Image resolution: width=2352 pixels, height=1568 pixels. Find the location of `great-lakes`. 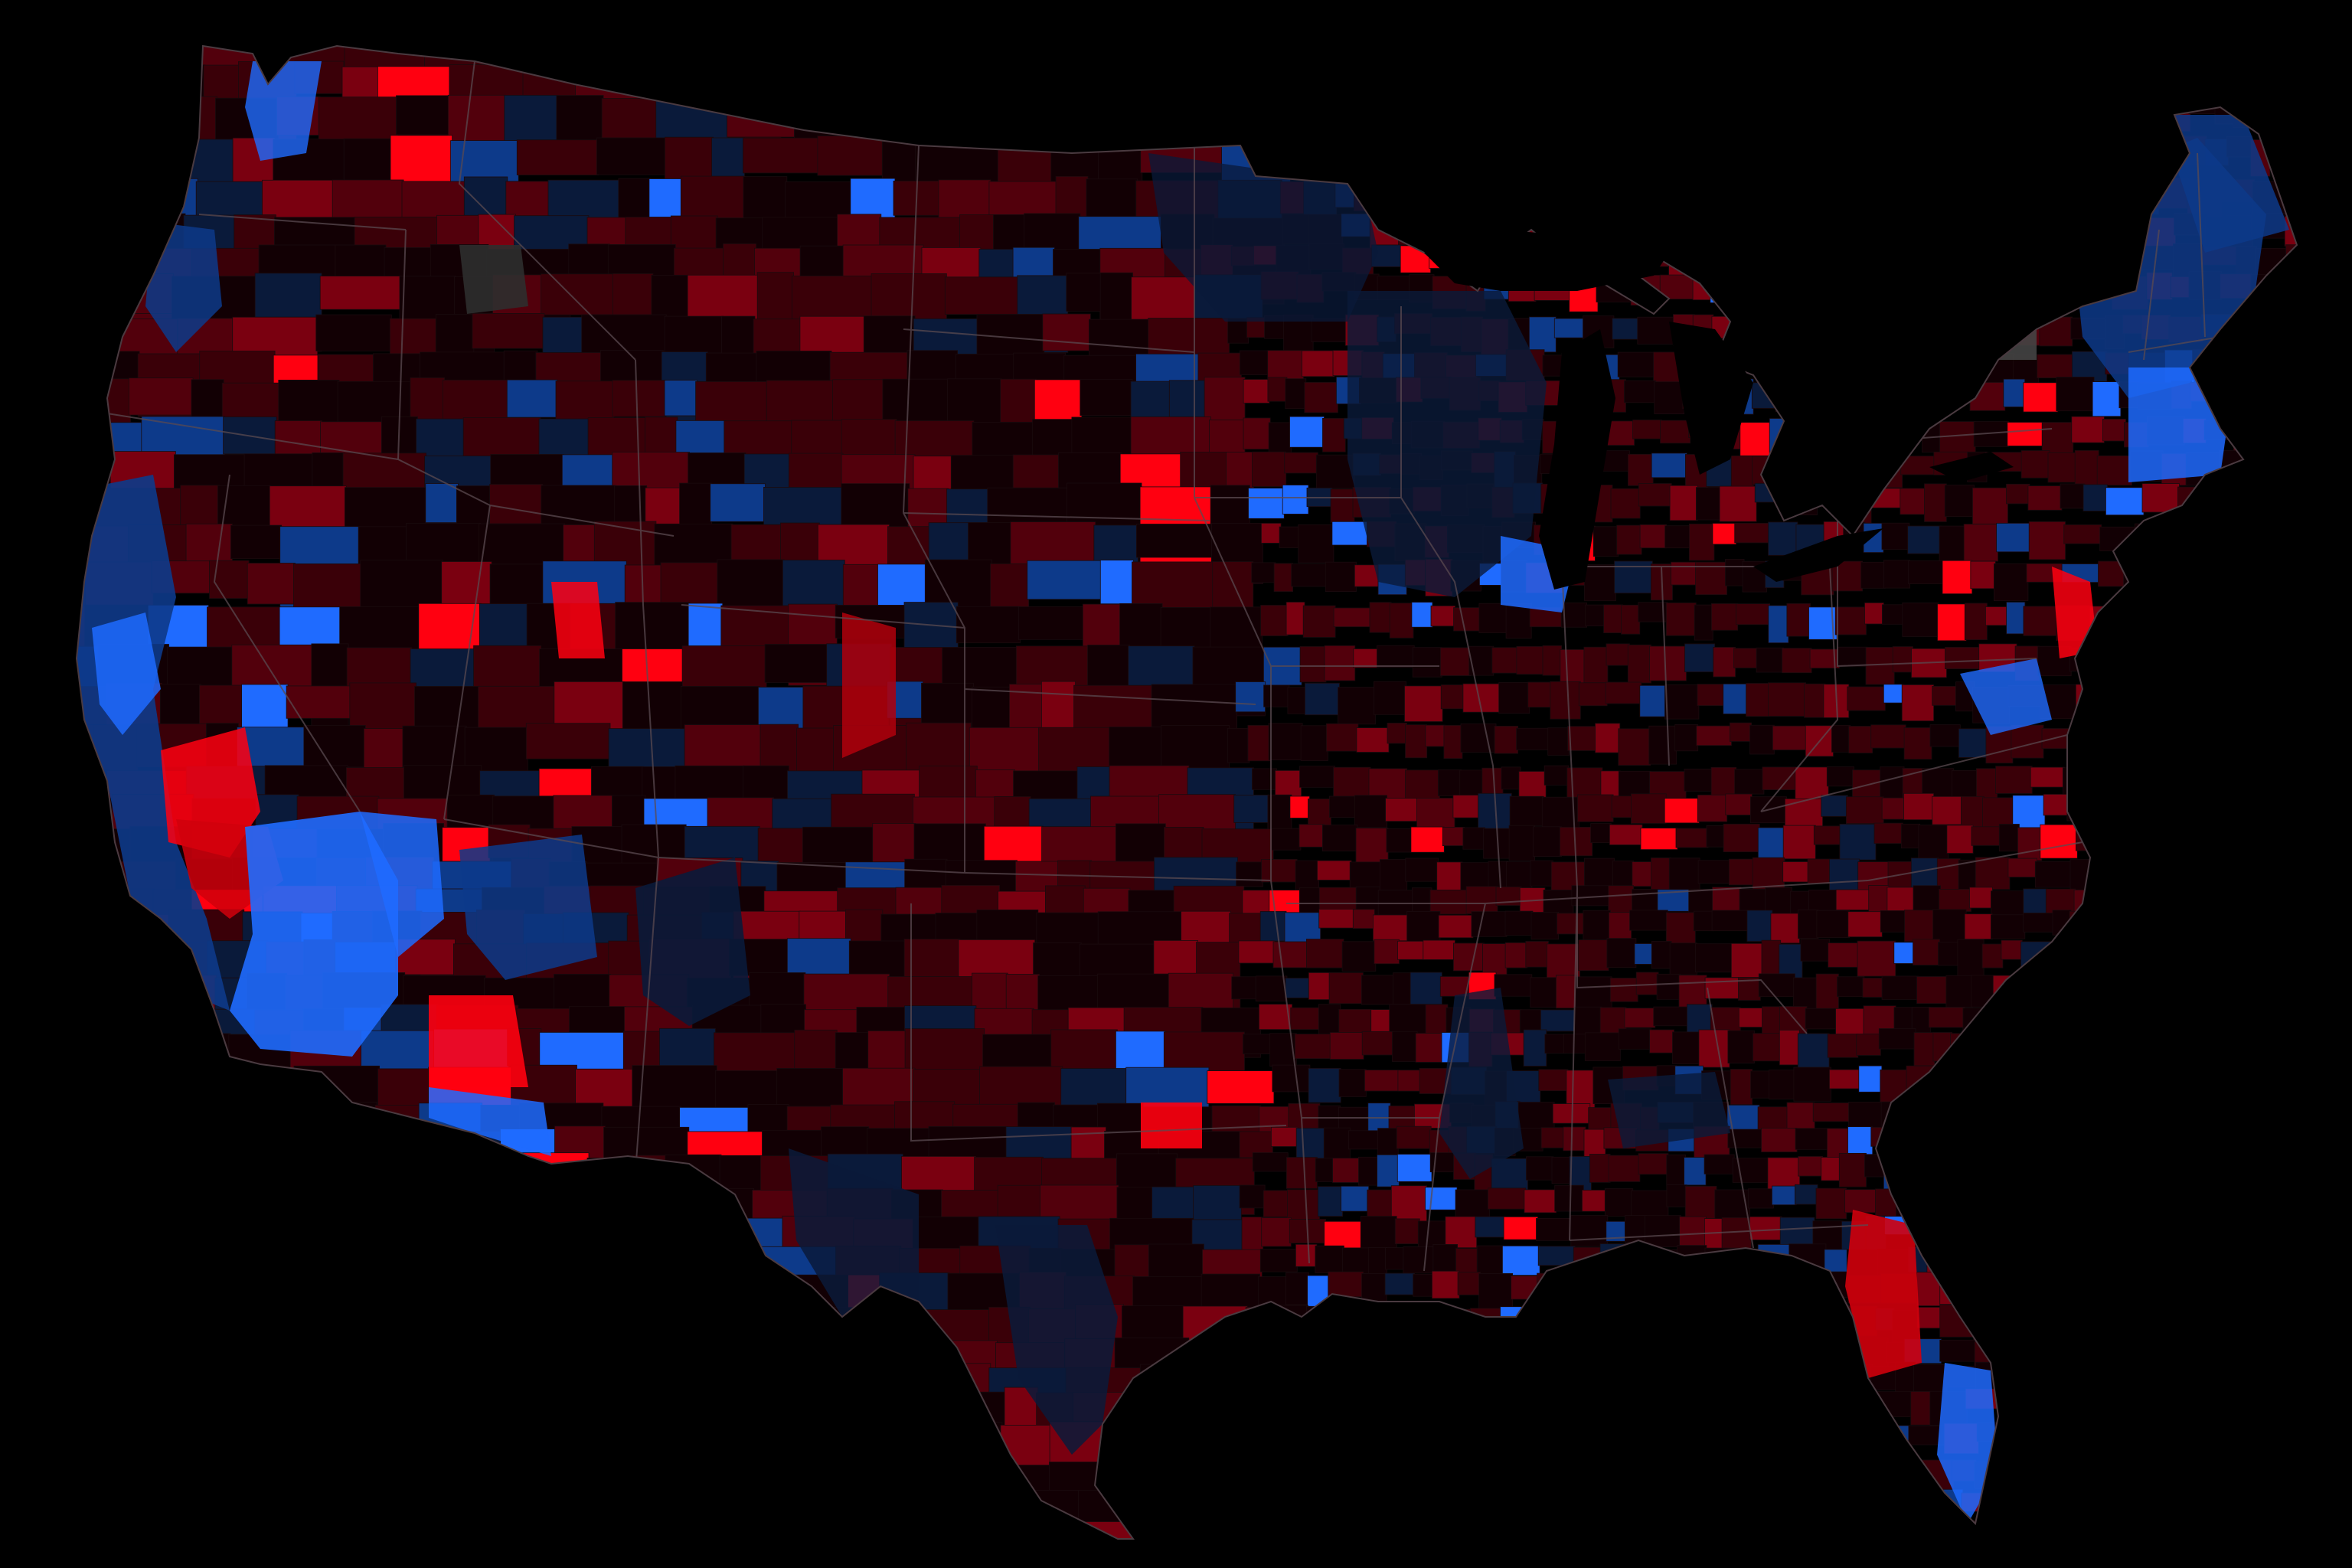

great-lakes is located at coordinates (1719, 410).